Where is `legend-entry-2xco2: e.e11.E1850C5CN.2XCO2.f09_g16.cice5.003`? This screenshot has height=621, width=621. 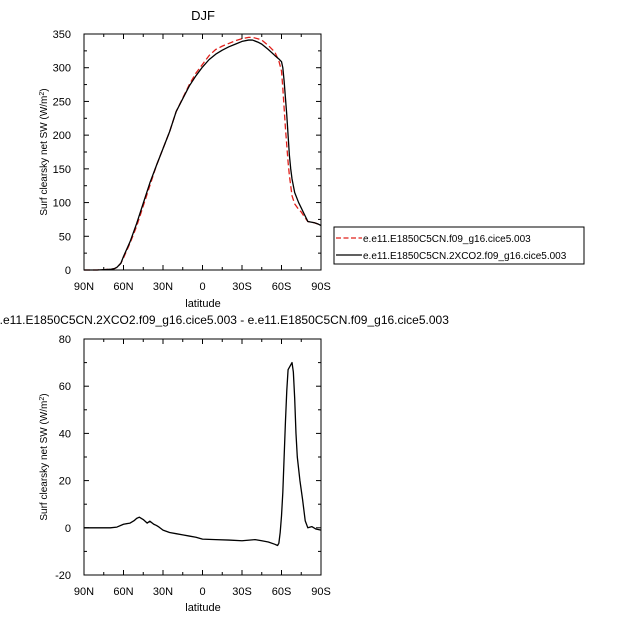
legend-entry-2xco2: e.e11.E1850C5CN.2XCO2.f09_g16.cice5.003 is located at coordinates (465, 256).